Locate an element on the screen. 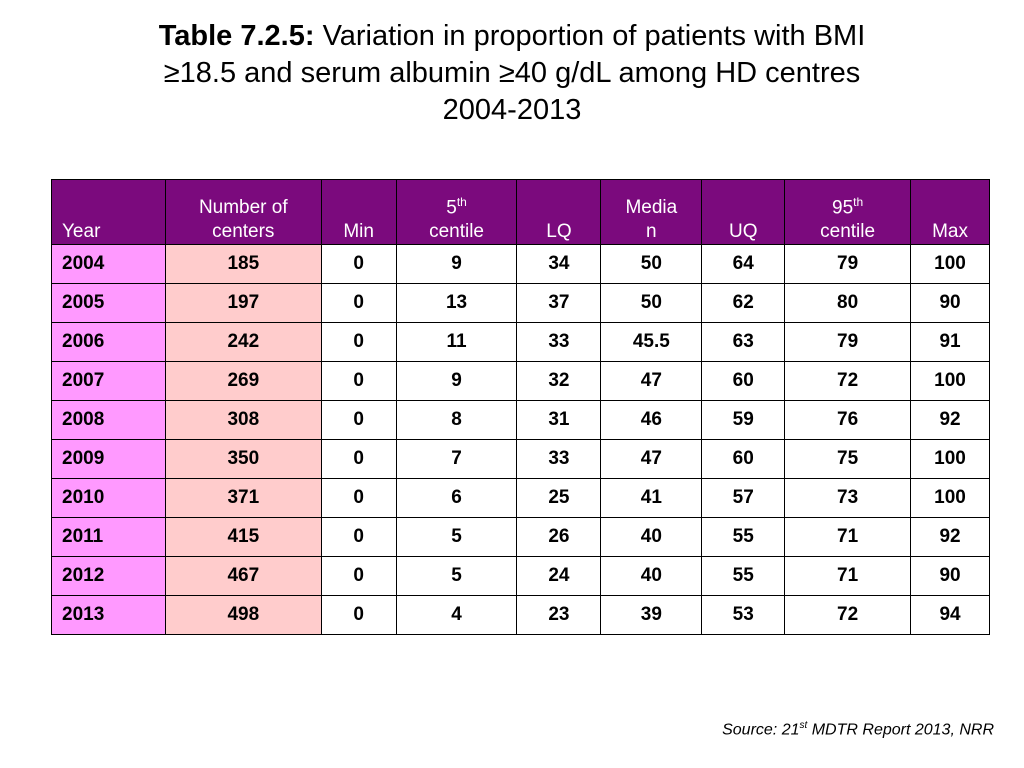  header-max: Max is located at coordinates (950, 212).